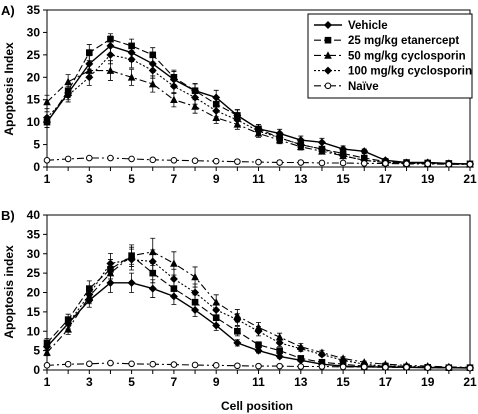 The image size is (478, 414). I want to click on panel-a-x-tick-label: 1, so click(47, 179).